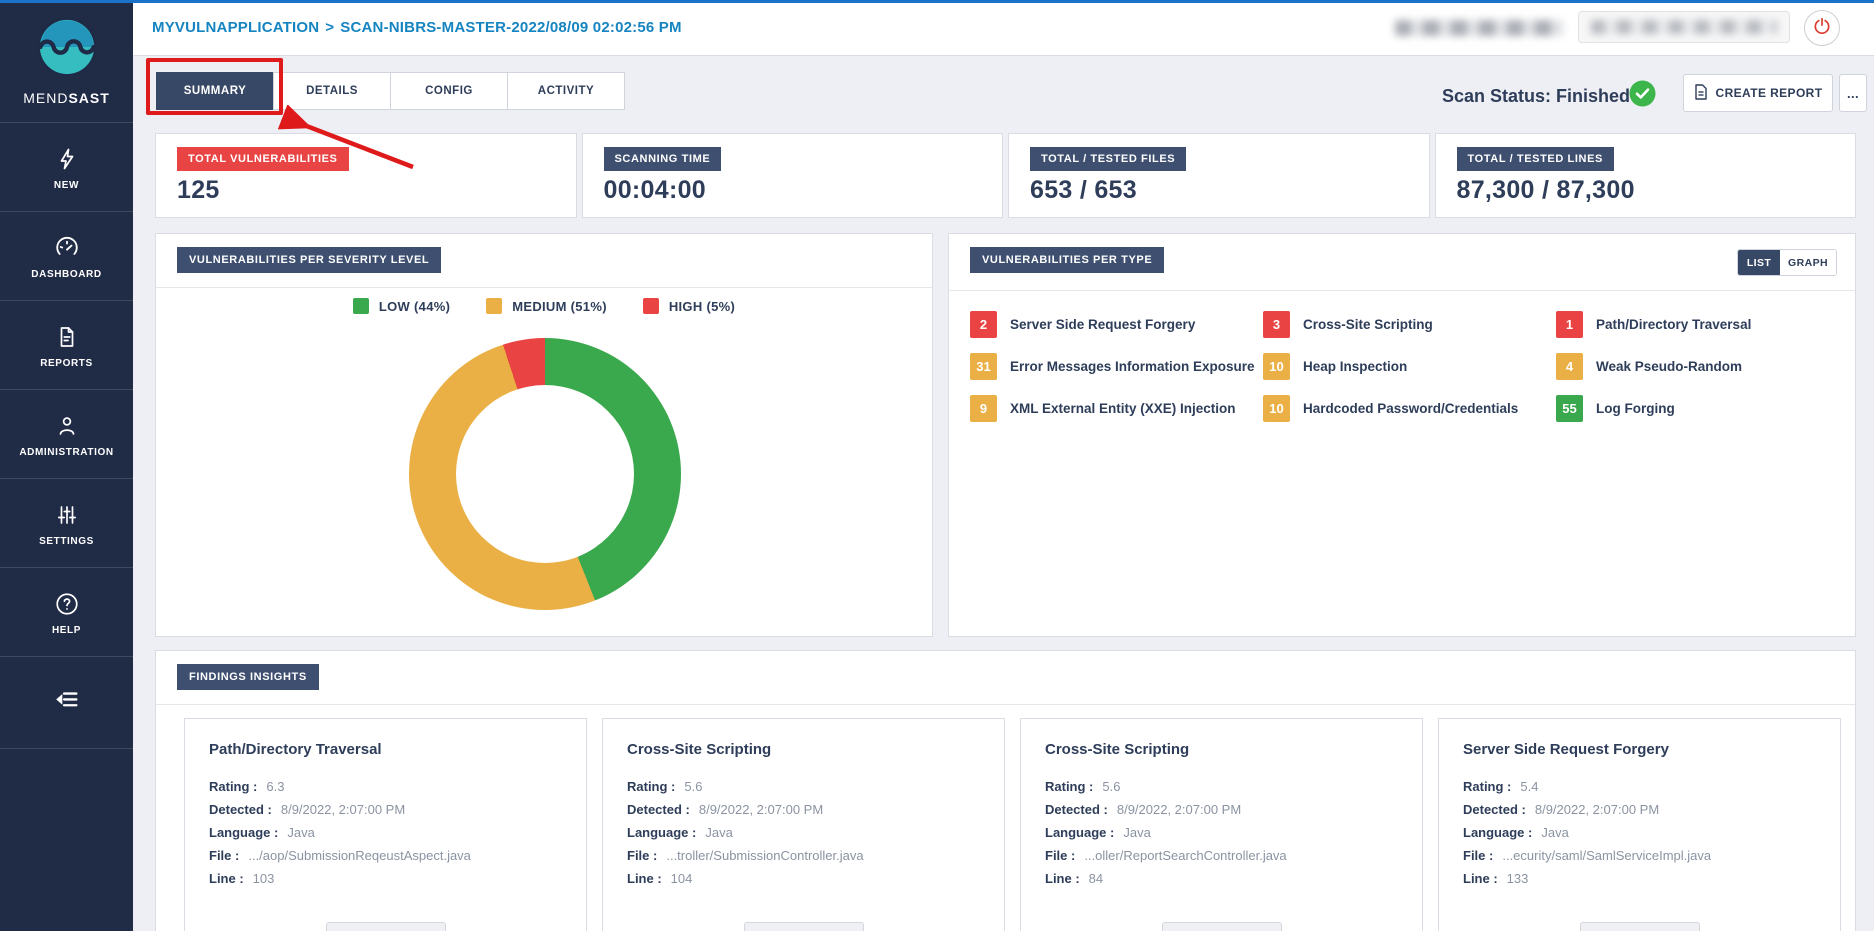 Image resolution: width=1874 pixels, height=931 pixels. I want to click on finding-file: ...ecurity/saml/SamlServiceImpl.java, so click(1607, 855).